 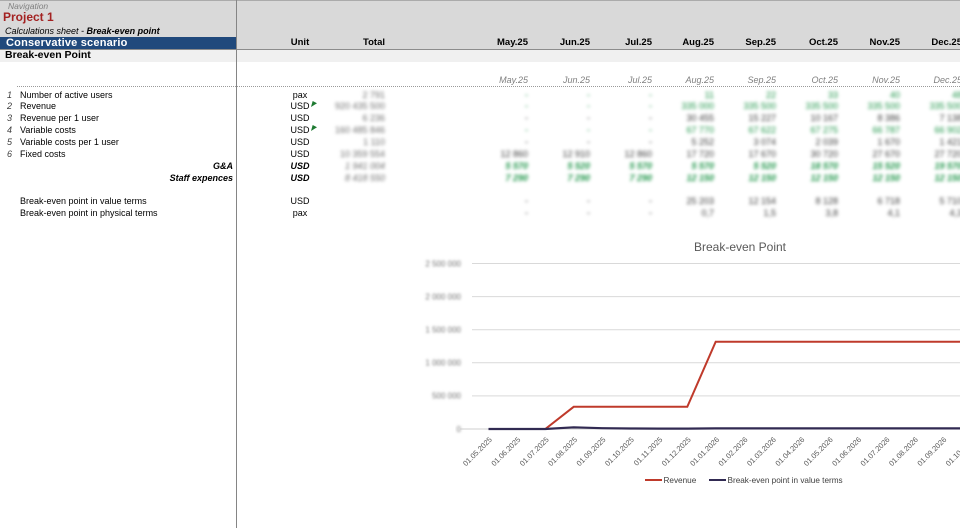 What do you see at coordinates (534, 451) in the screenshot?
I see `svg-text: 01.07.2025` at bounding box center [534, 451].